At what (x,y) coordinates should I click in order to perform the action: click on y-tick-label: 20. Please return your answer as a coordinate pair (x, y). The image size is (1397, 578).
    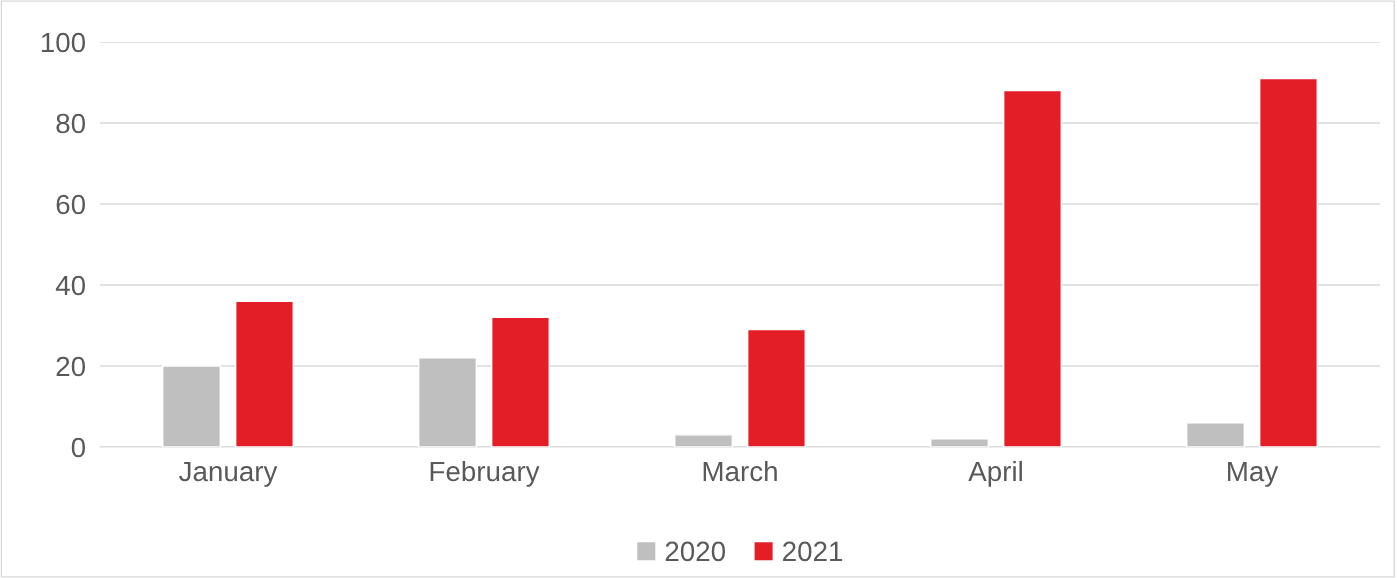
    Looking at the image, I should click on (71, 366).